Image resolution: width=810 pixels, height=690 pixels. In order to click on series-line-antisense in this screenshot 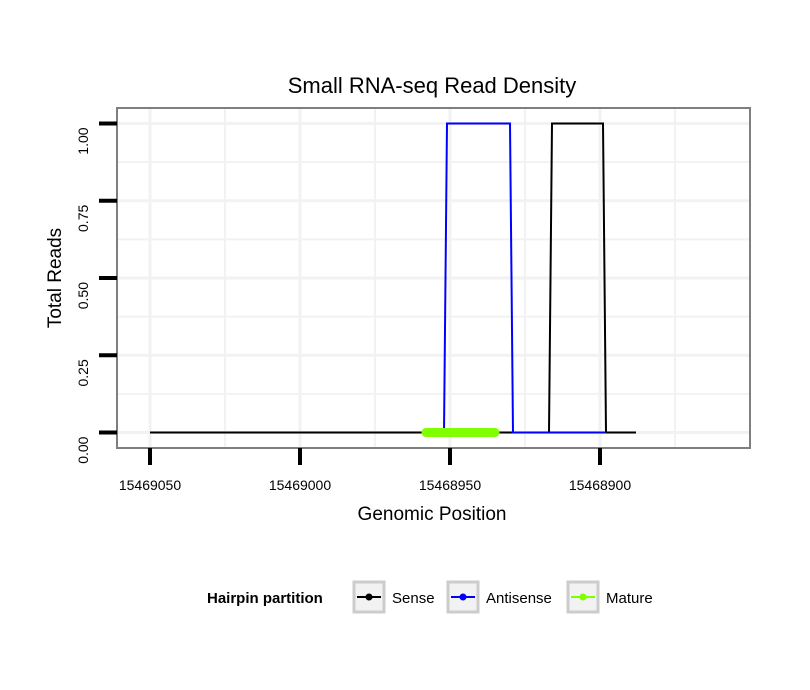, I will do `click(524, 278)`.